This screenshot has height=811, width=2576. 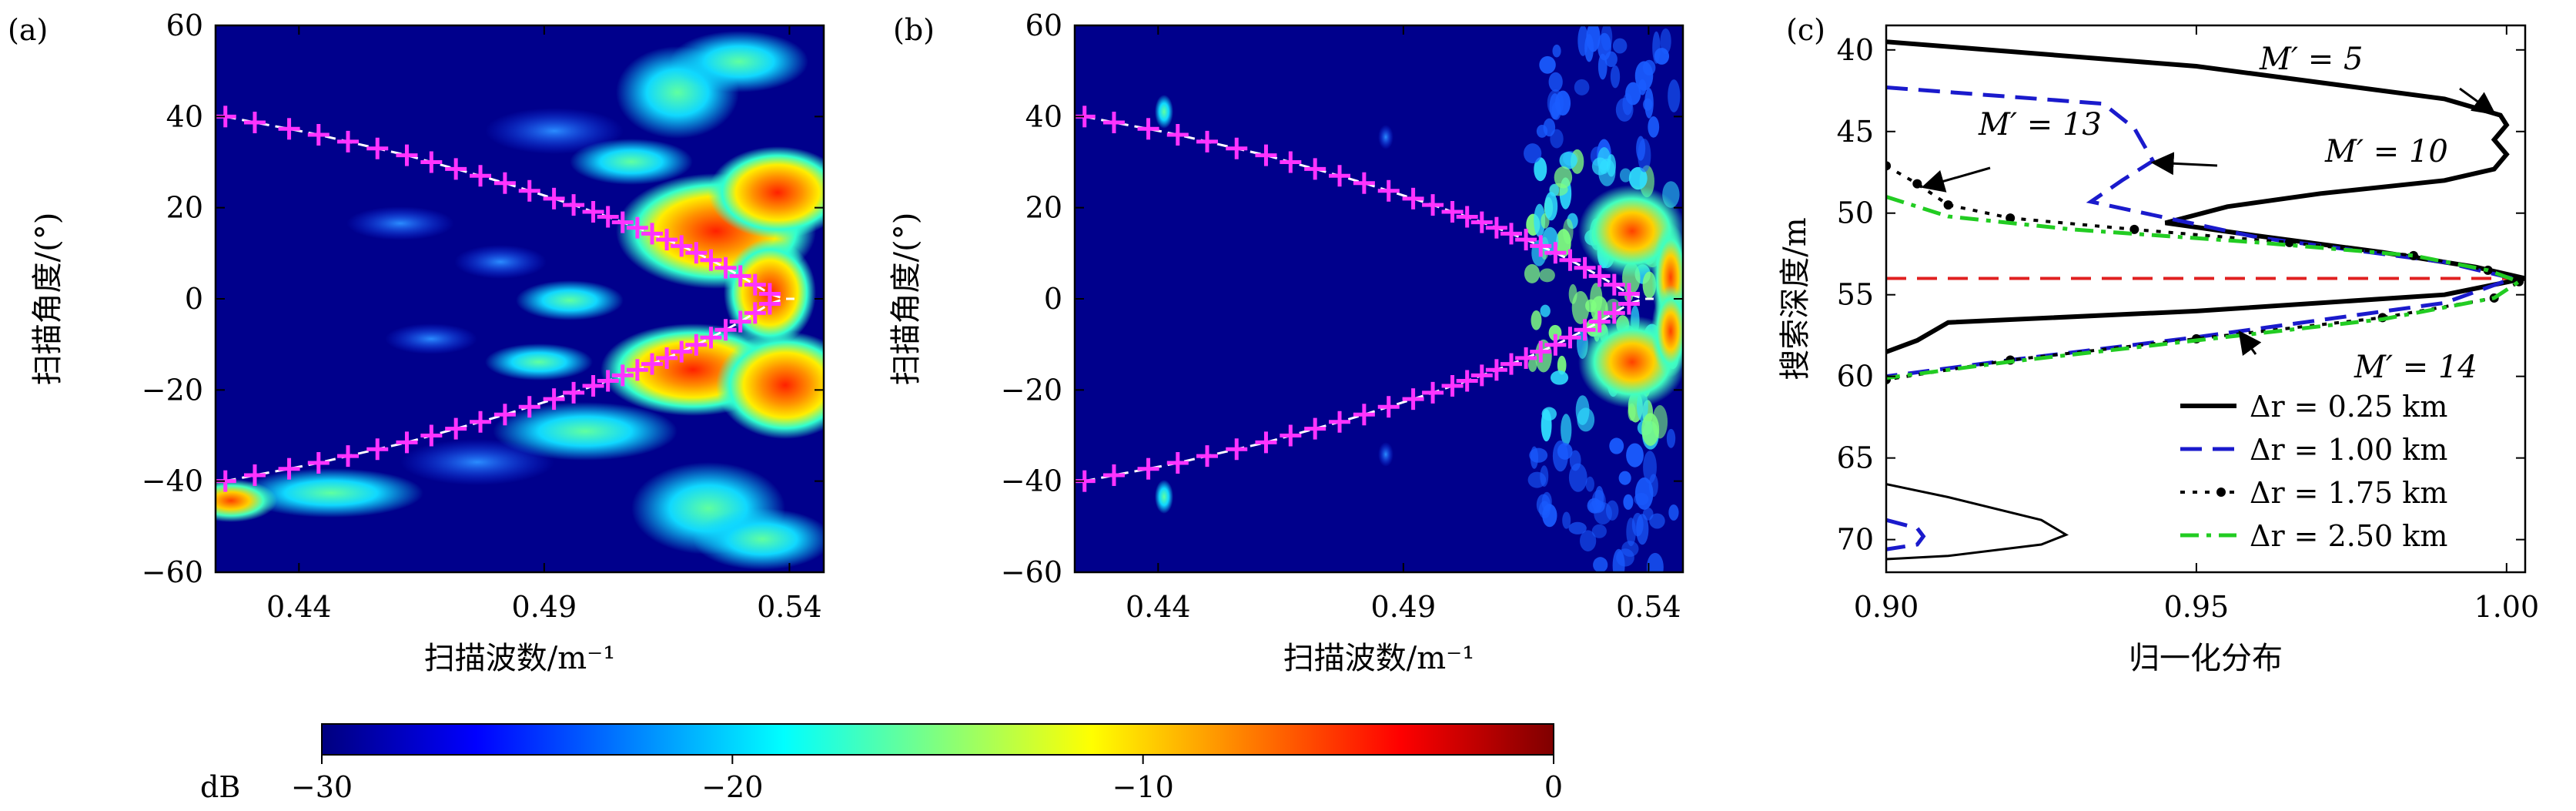 What do you see at coordinates (2416, 367) in the screenshot?
I see `annotation-label: M′ = 14` at bounding box center [2416, 367].